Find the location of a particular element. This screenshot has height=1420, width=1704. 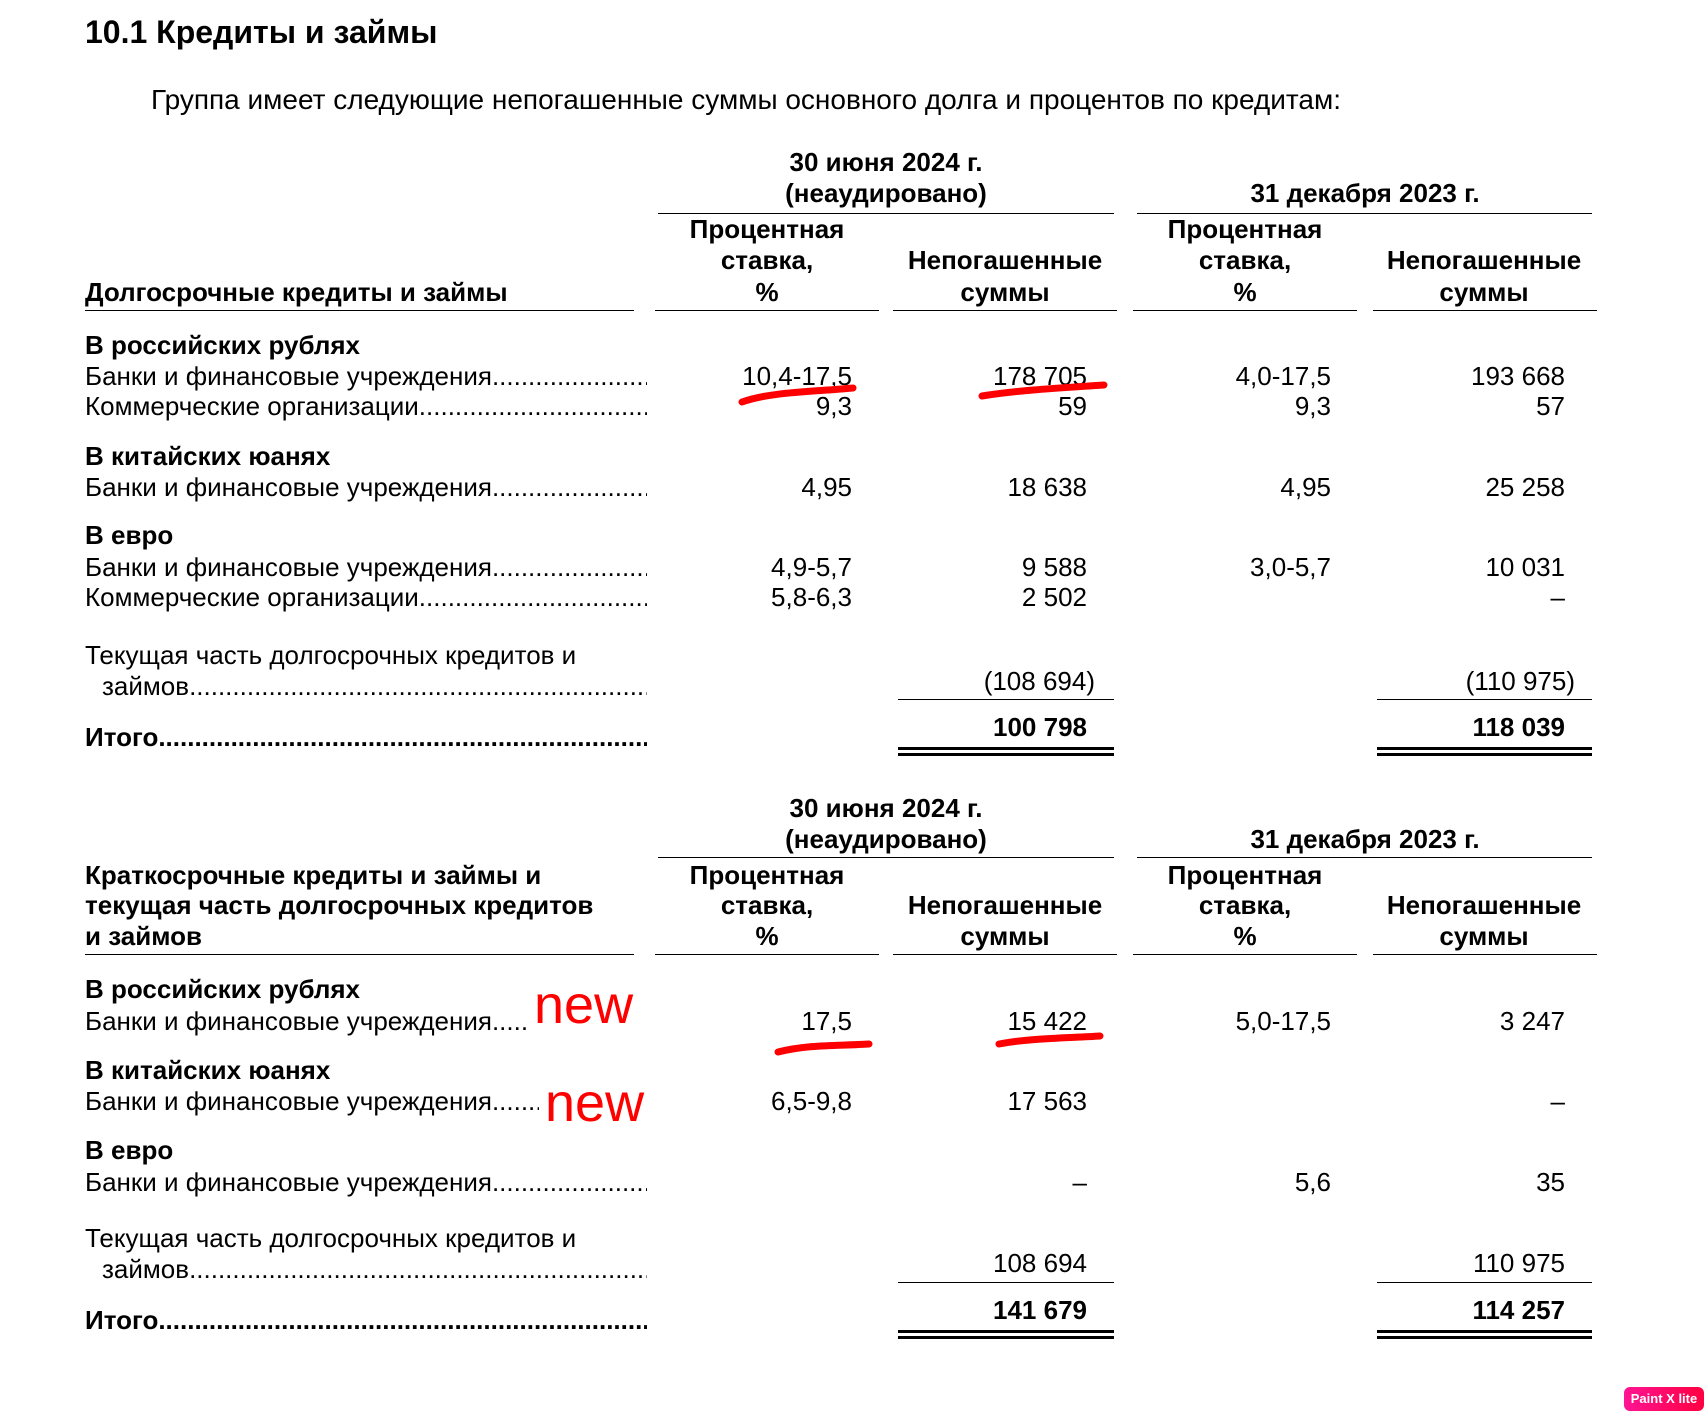

amount-2024: 9 588 is located at coordinates (1054, 567).